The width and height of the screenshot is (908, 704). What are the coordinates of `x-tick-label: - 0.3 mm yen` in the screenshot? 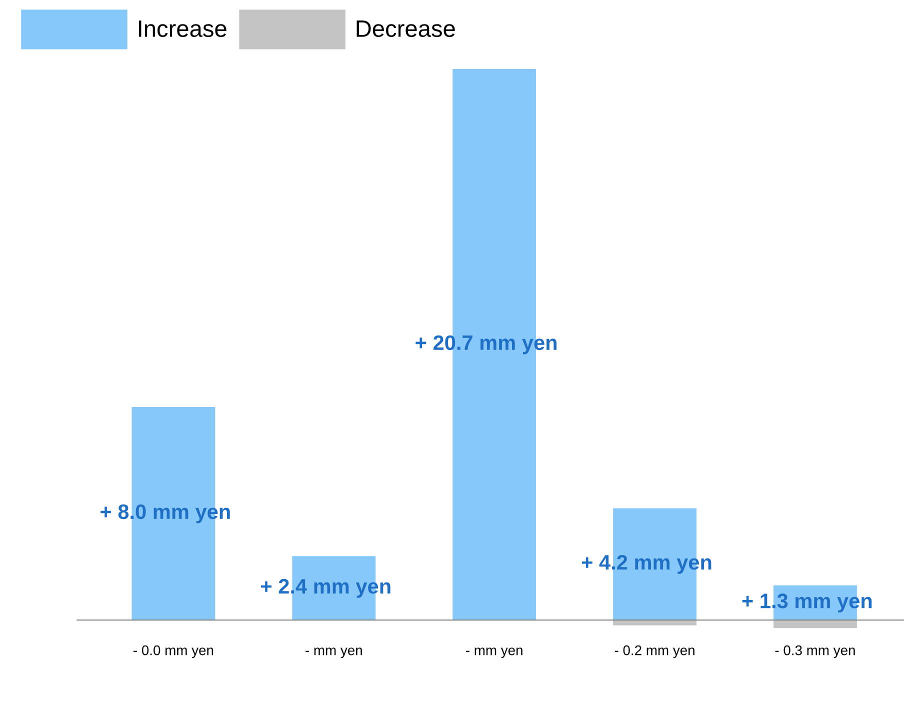 It's located at (815, 651).